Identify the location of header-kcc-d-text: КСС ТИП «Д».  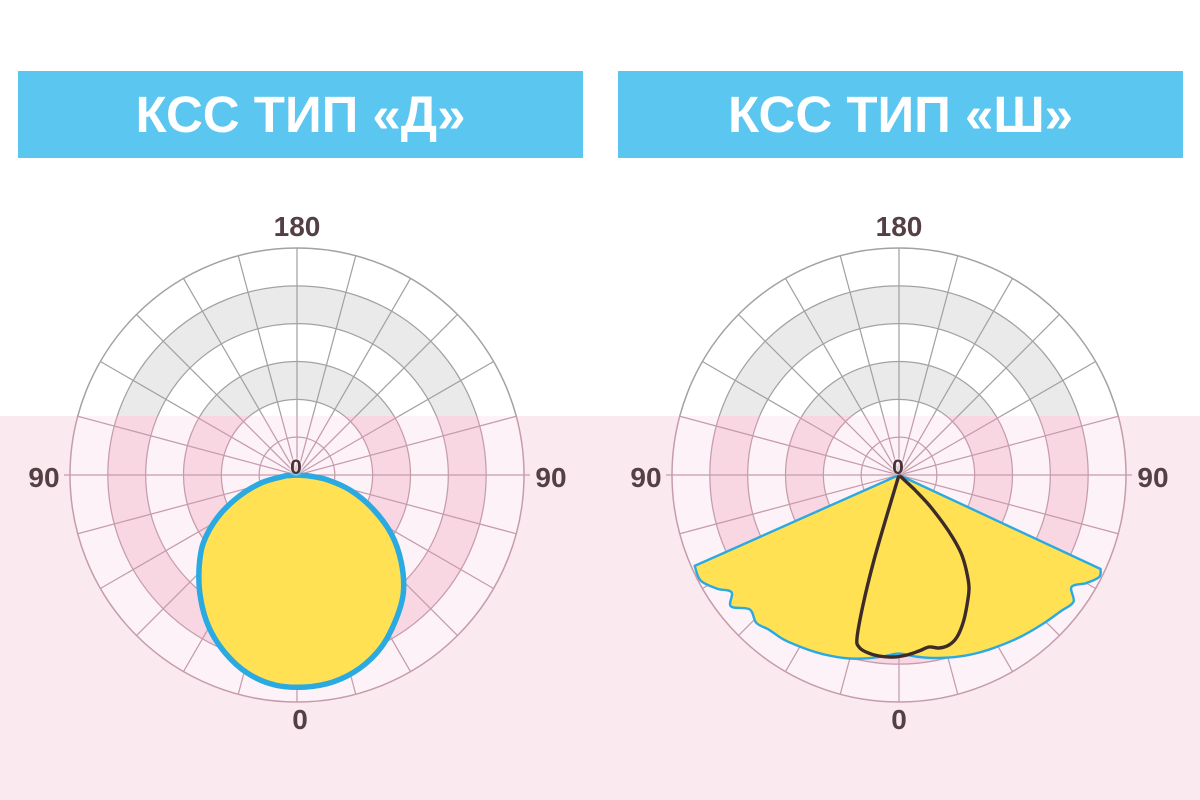
(300, 114).